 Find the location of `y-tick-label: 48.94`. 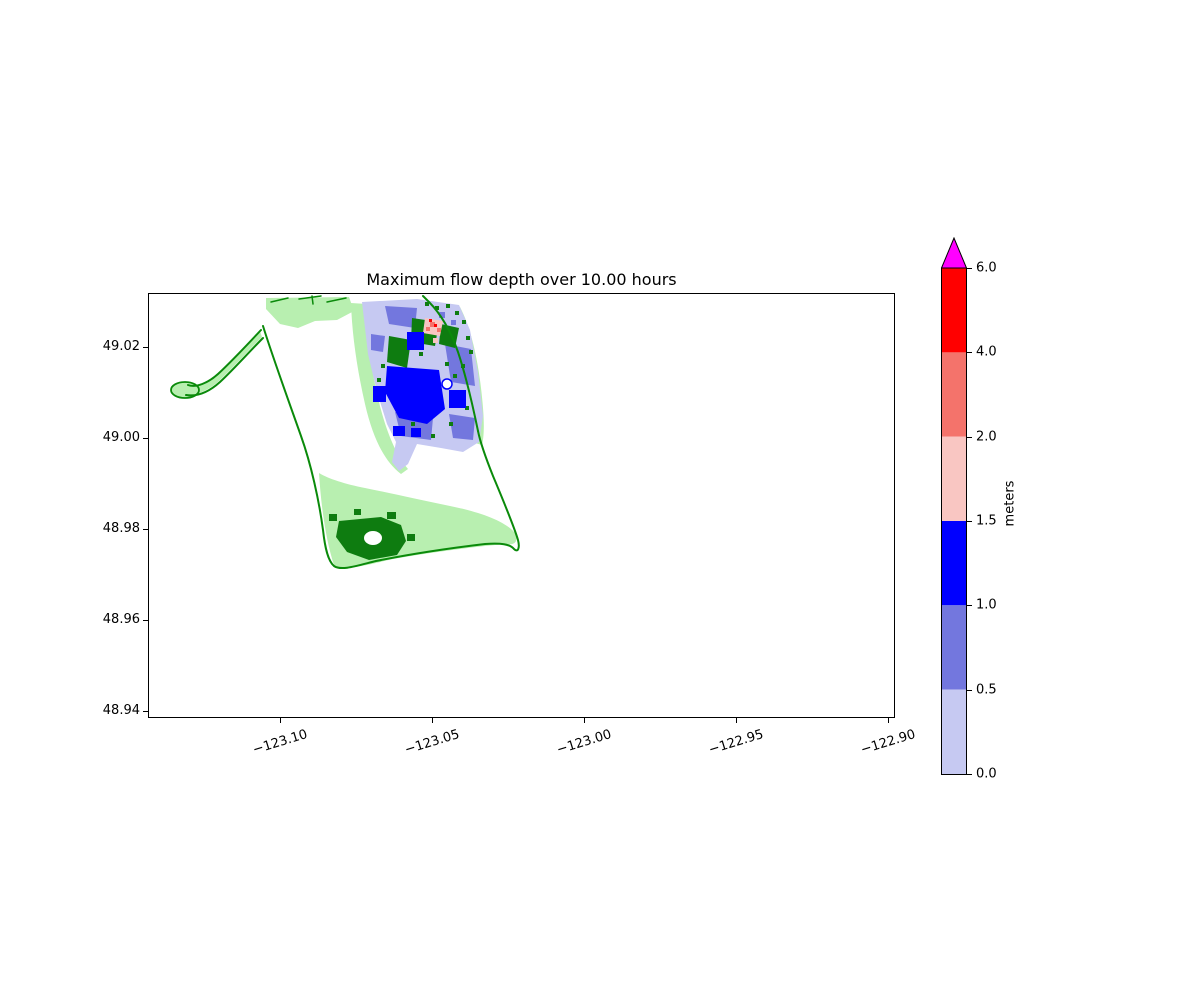

y-tick-label: 48.94 is located at coordinates (121, 710).